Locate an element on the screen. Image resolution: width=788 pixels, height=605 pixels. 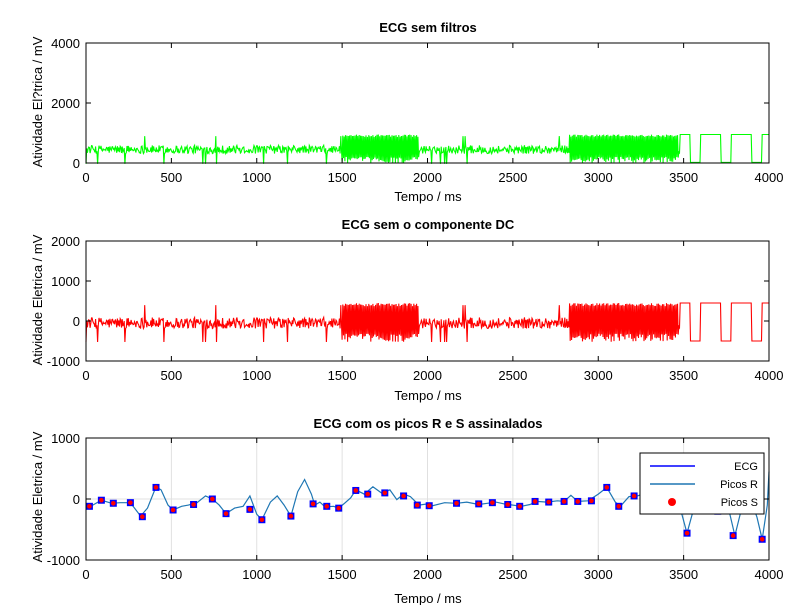
subplot-title: ECG com os picos R e S assinalados is located at coordinates (427, 423).